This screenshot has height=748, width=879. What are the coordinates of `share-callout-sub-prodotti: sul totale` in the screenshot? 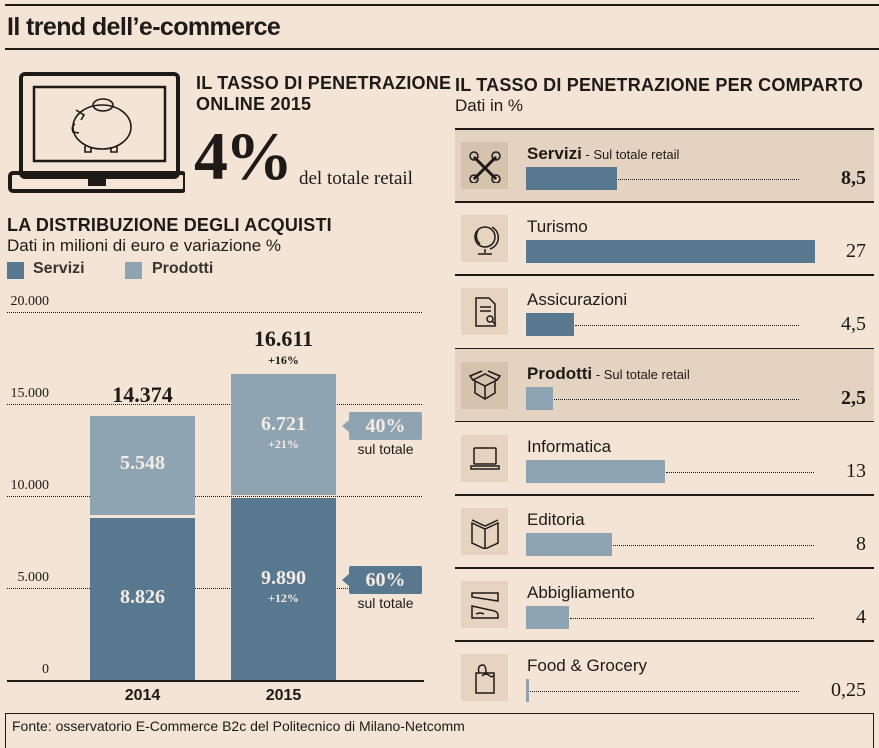 It's located at (385, 449).